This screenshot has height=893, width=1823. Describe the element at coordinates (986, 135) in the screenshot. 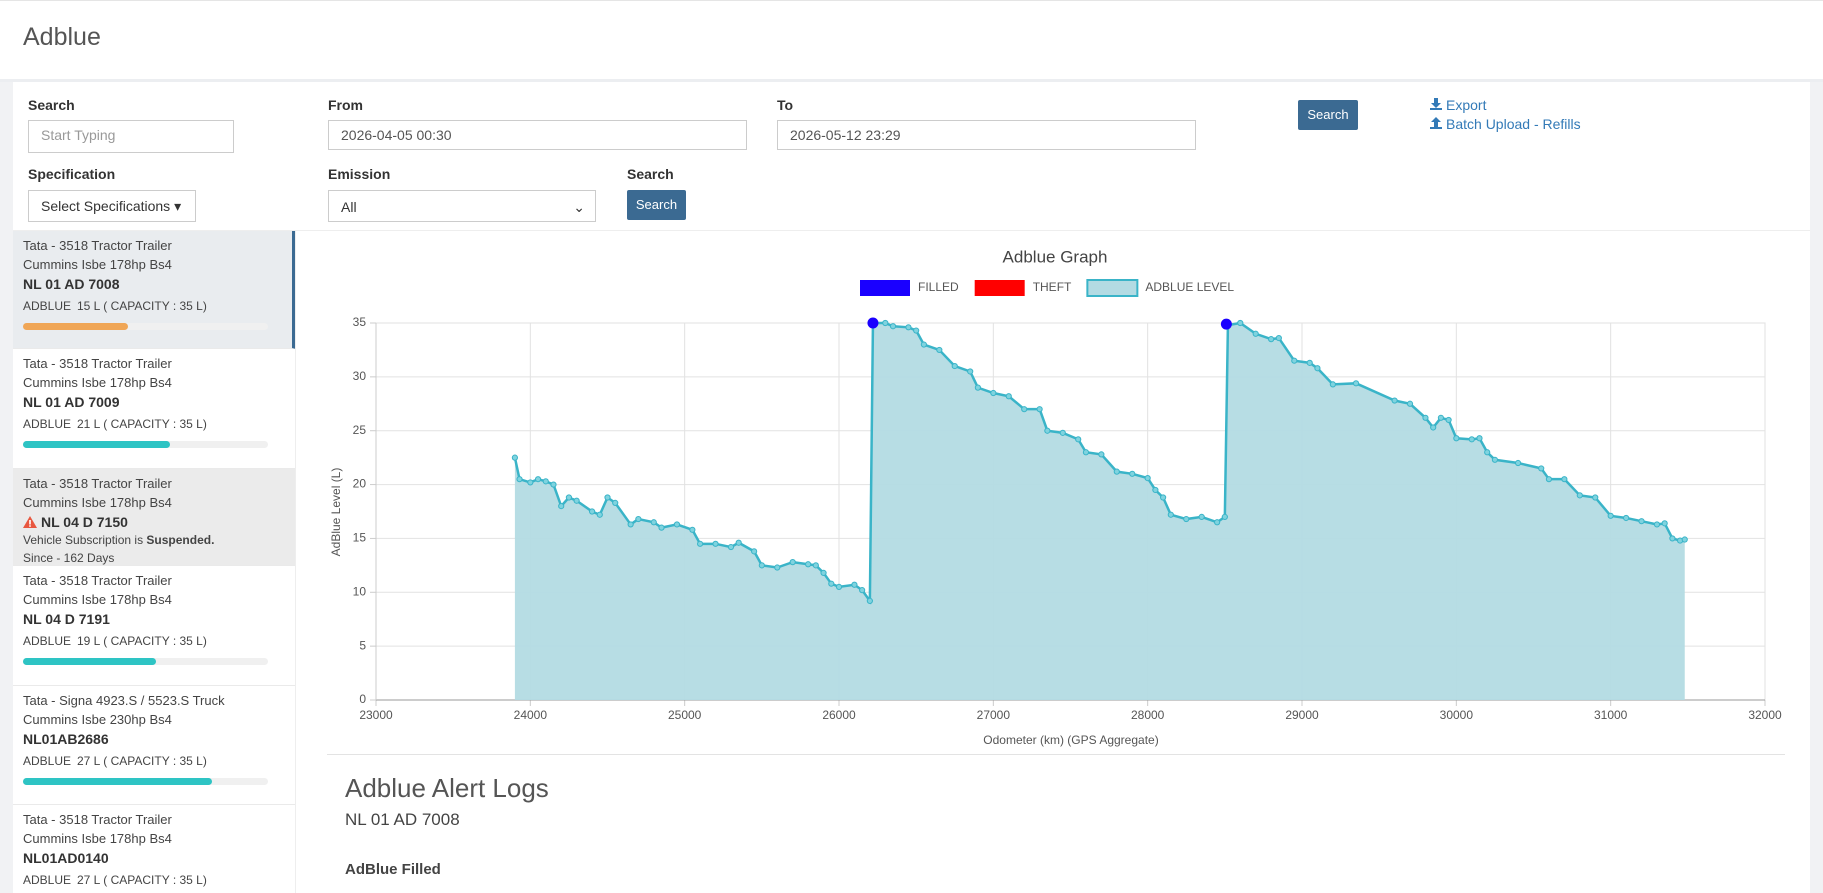

I see `to-input: 2026-05-12 23:29` at that location.